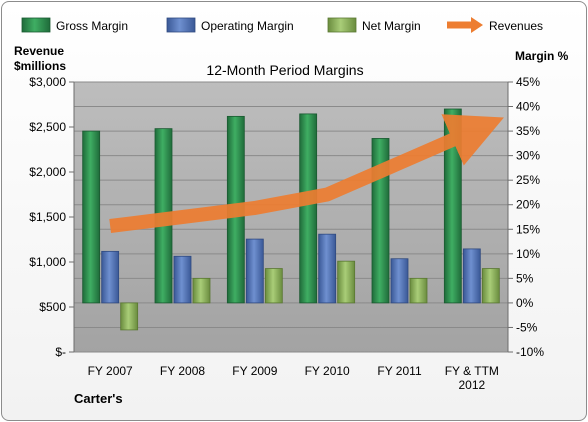  Describe the element at coordinates (110, 371) in the screenshot. I see `category-label: FY 2007` at that location.